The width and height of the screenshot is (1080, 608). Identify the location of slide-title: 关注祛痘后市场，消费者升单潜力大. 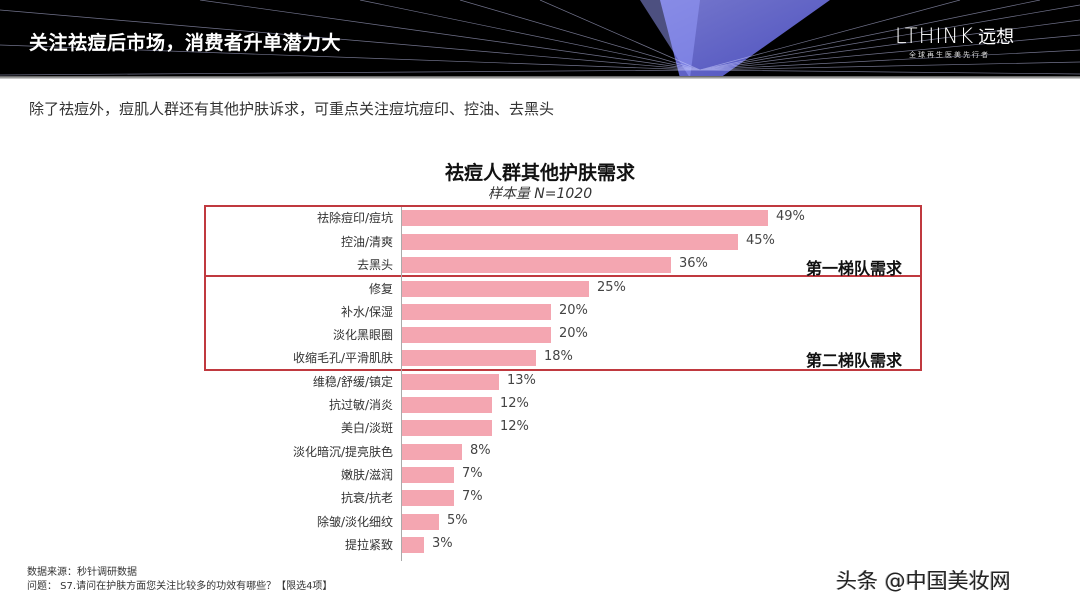
(185, 43).